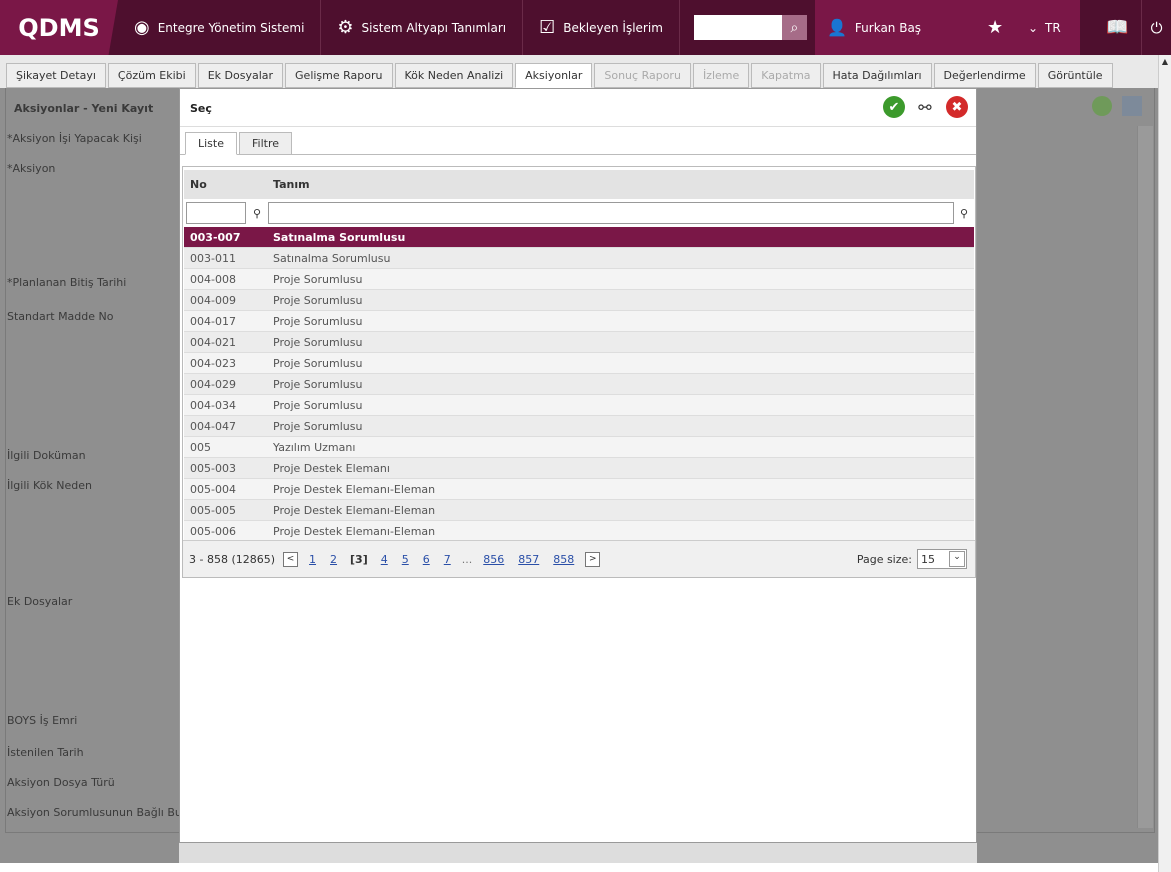 This screenshot has width=1171, height=872. Describe the element at coordinates (266, 143) in the screenshot. I see `tab-filtre: Filtre` at that location.